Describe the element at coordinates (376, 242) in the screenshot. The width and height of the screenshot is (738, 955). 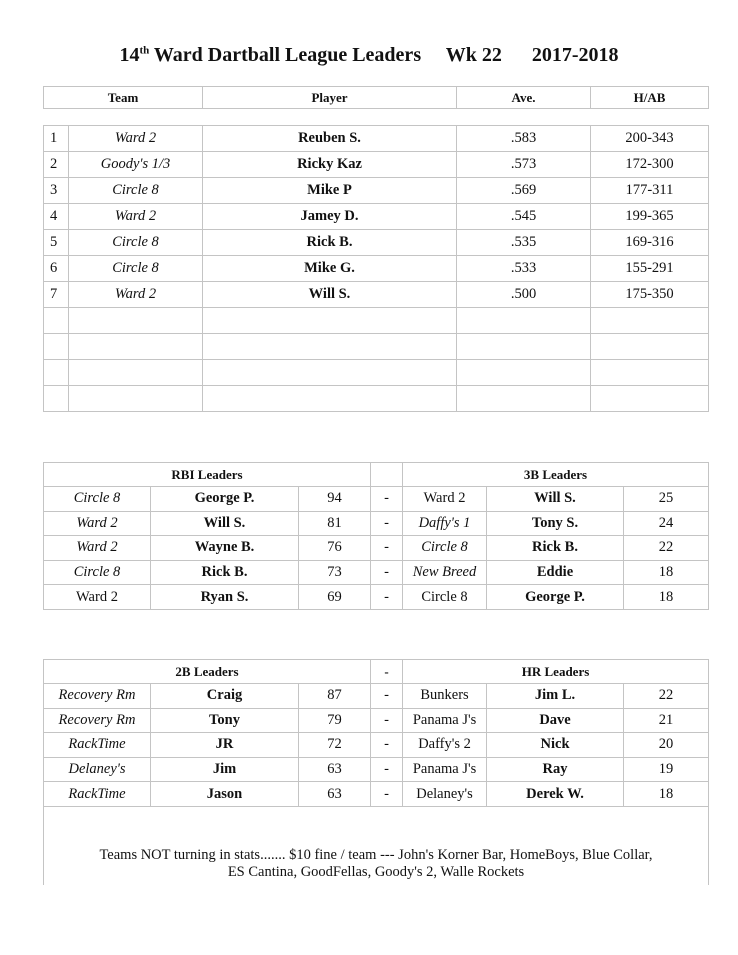
I see `table-row: 5 Circle 8 Rick B. .535 169-316` at that location.